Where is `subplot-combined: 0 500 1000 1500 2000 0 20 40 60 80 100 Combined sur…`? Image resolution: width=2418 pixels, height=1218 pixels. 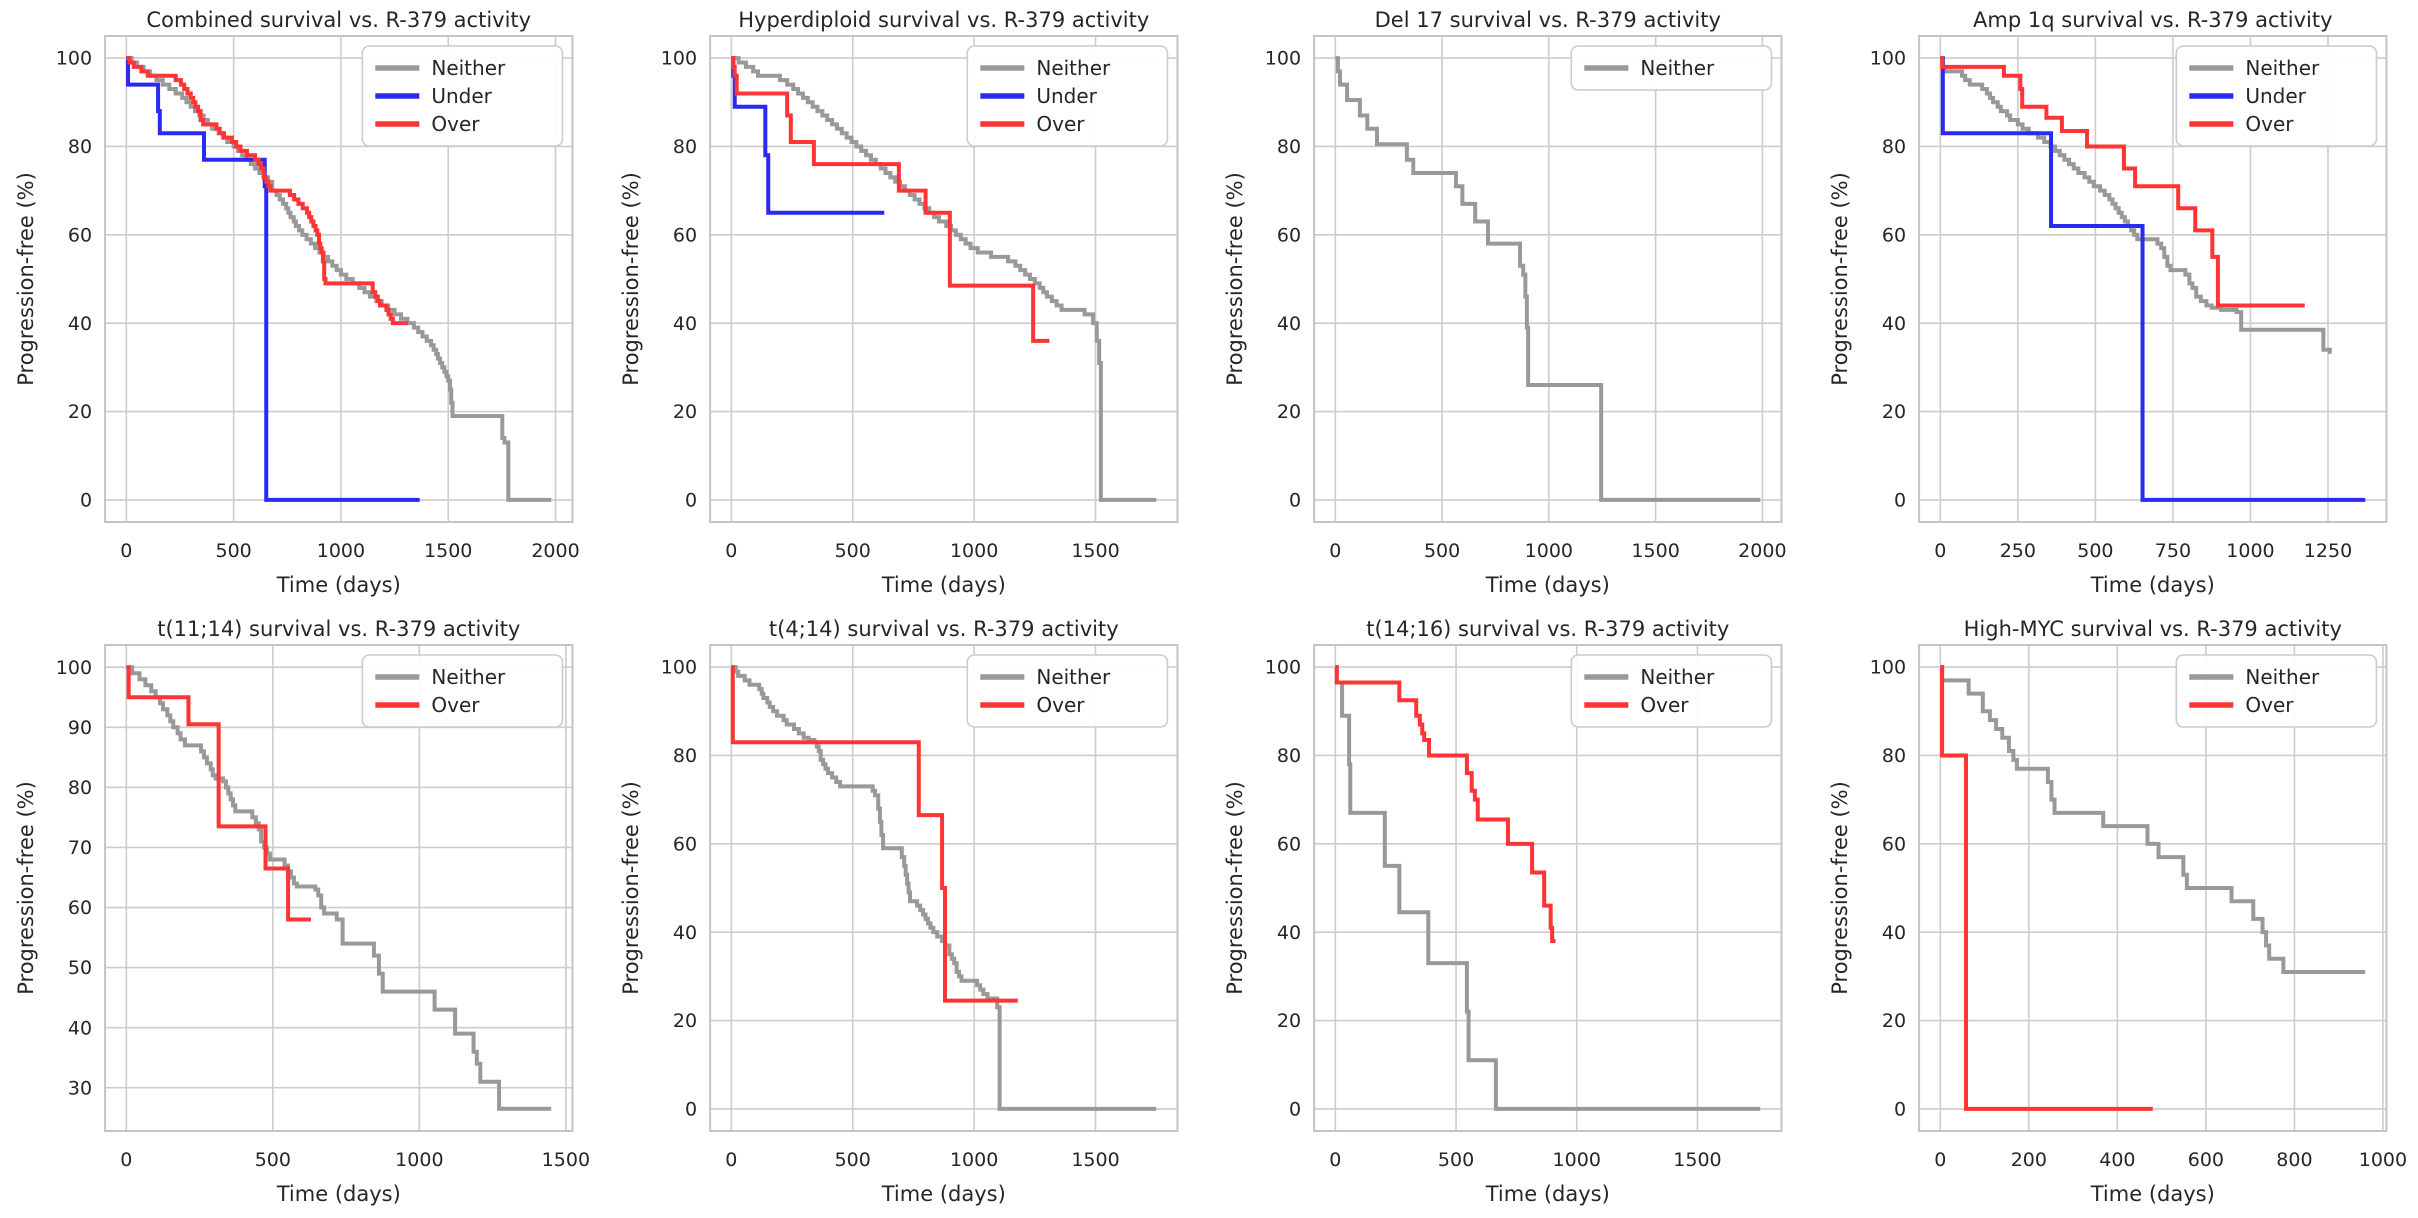 subplot-combined: 0 500 1000 1500 2000 0 20 40 60 80 100 Combined sur… is located at coordinates (297, 302).